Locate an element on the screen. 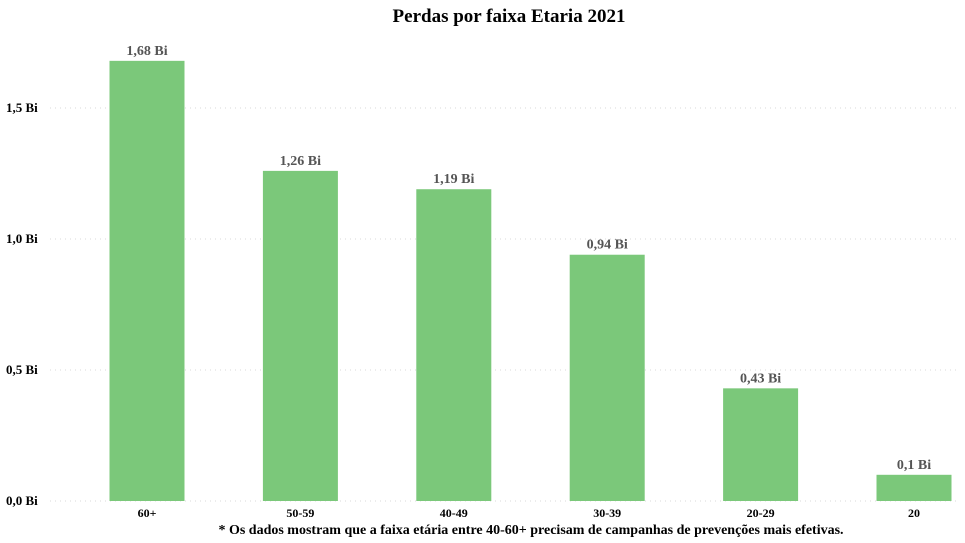 This screenshot has width=965, height=543. y-axis-ticks: 0,0 Bi 0,5 Bi 1,0 Bi 1,5 Bi is located at coordinates (22, 304).